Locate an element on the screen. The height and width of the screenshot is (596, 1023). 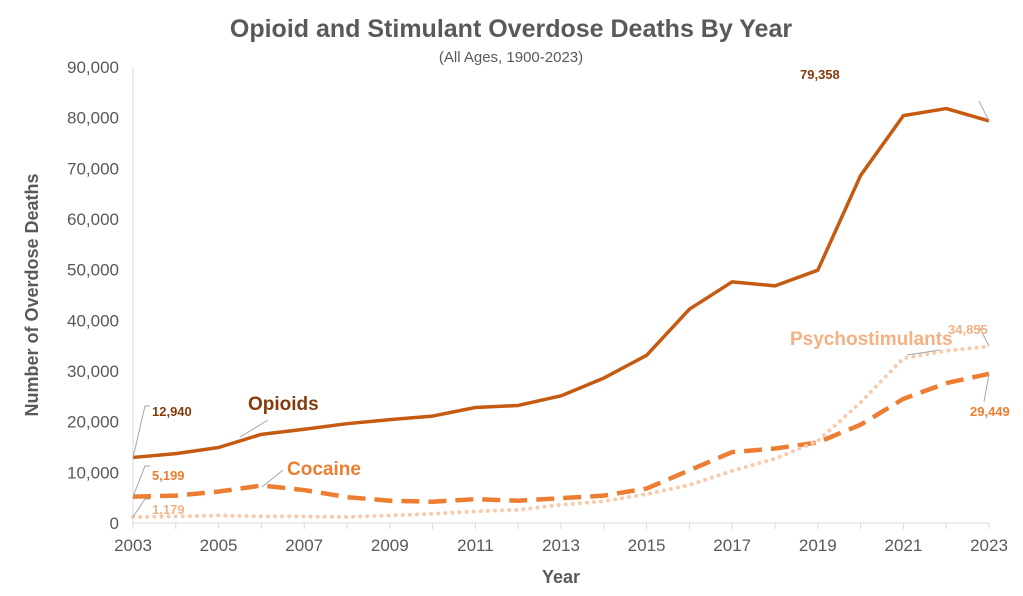
x-tick-label: 2017 is located at coordinates (732, 545).